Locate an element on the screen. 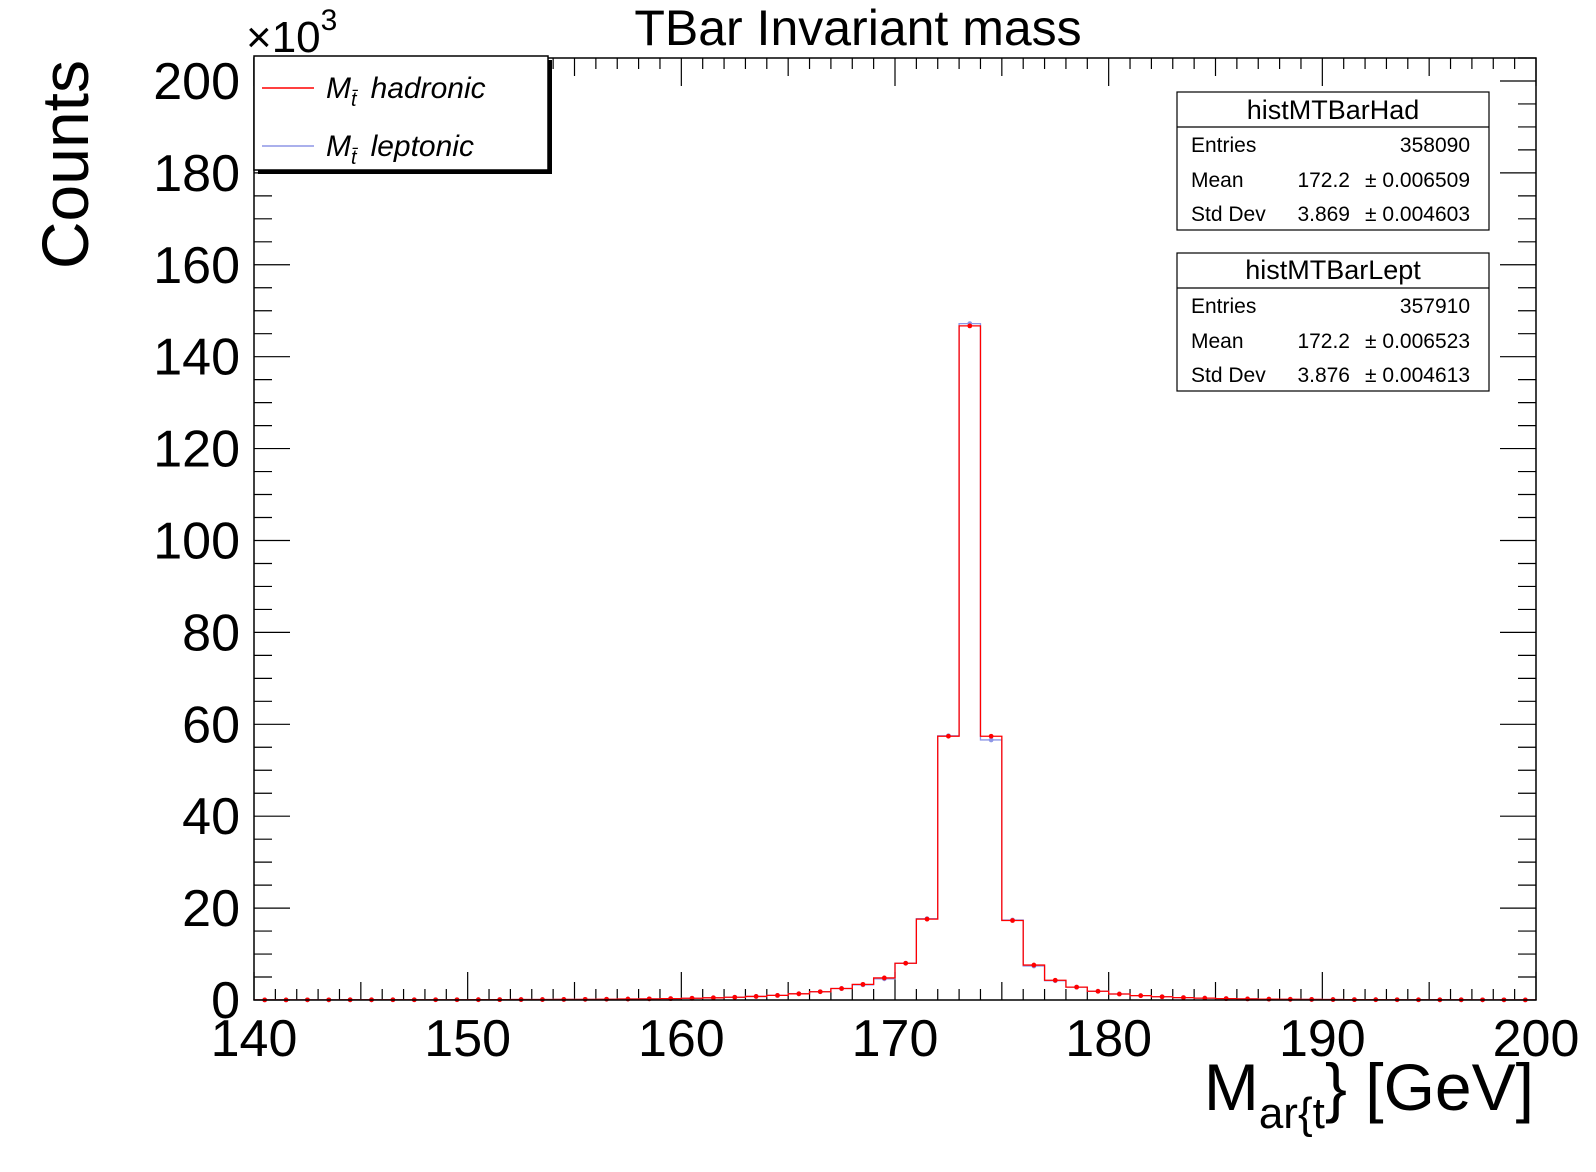 This screenshot has height=1172, width=1596. stats-had-stddev-value: 3.869 is located at coordinates (1323, 214).